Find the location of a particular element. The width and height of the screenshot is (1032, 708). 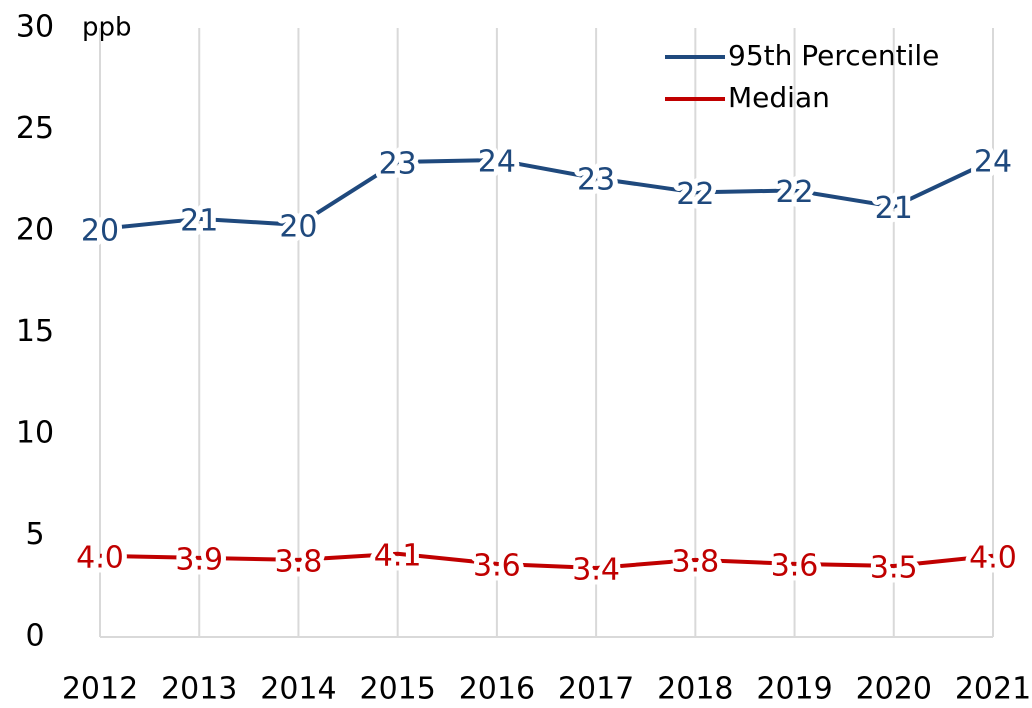

legend-label: Median is located at coordinates (779, 97).